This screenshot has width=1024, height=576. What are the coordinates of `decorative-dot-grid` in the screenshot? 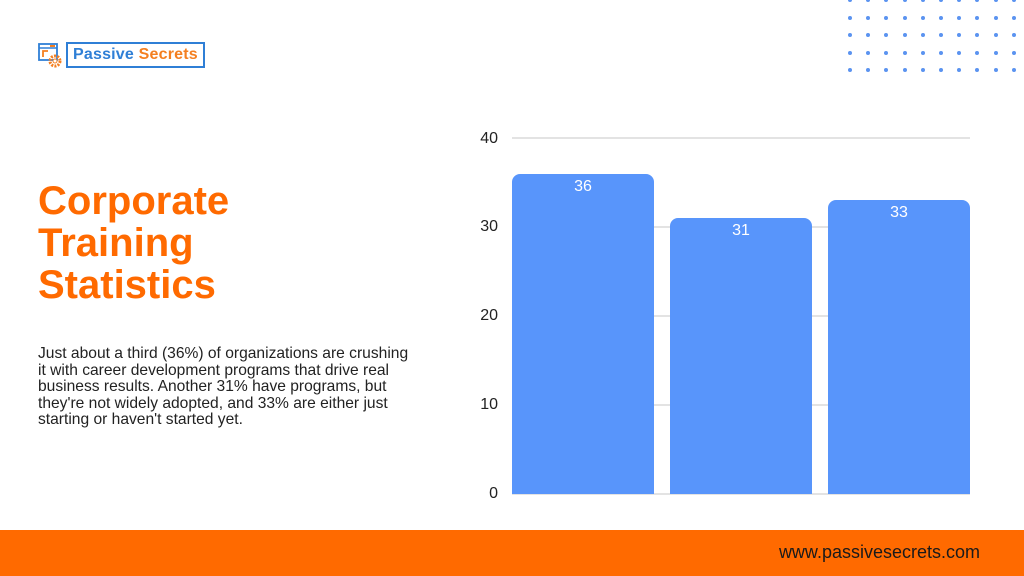 It's located at (934, 41).